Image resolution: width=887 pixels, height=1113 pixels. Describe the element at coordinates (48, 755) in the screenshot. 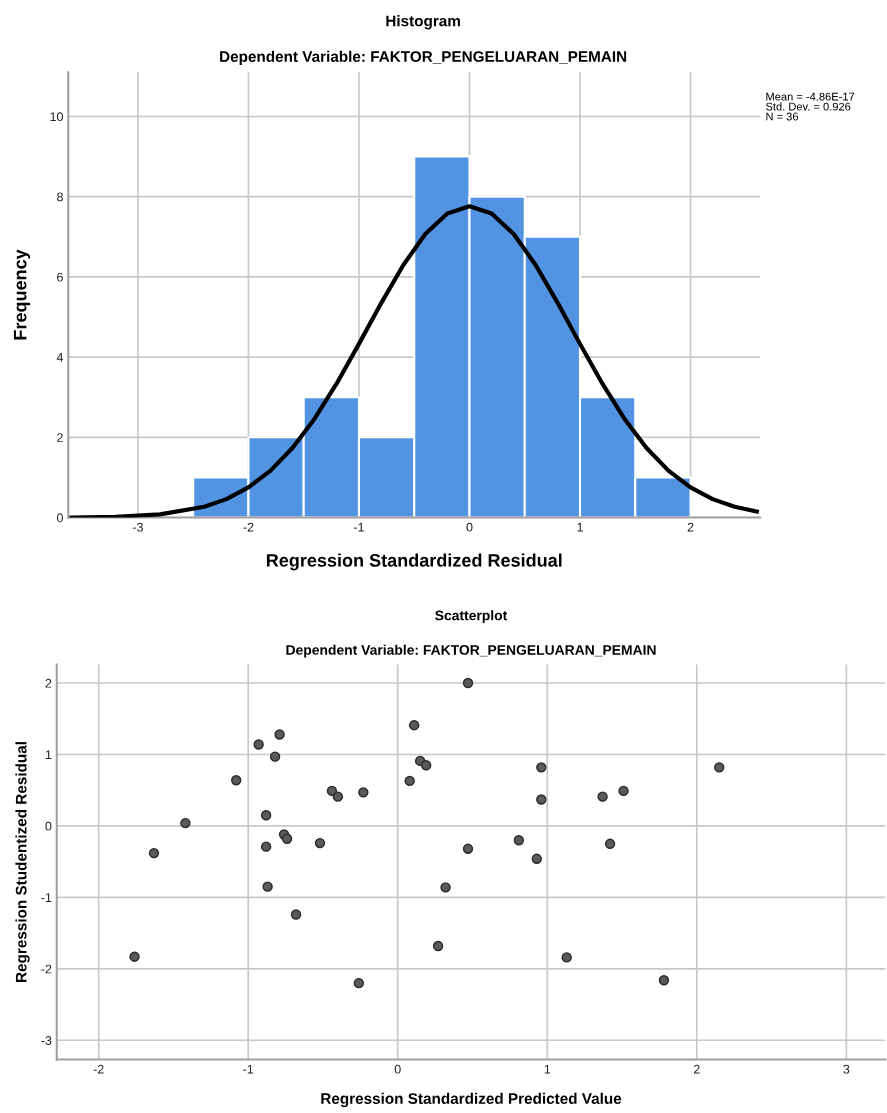

I see `y-tick-label: 1` at that location.